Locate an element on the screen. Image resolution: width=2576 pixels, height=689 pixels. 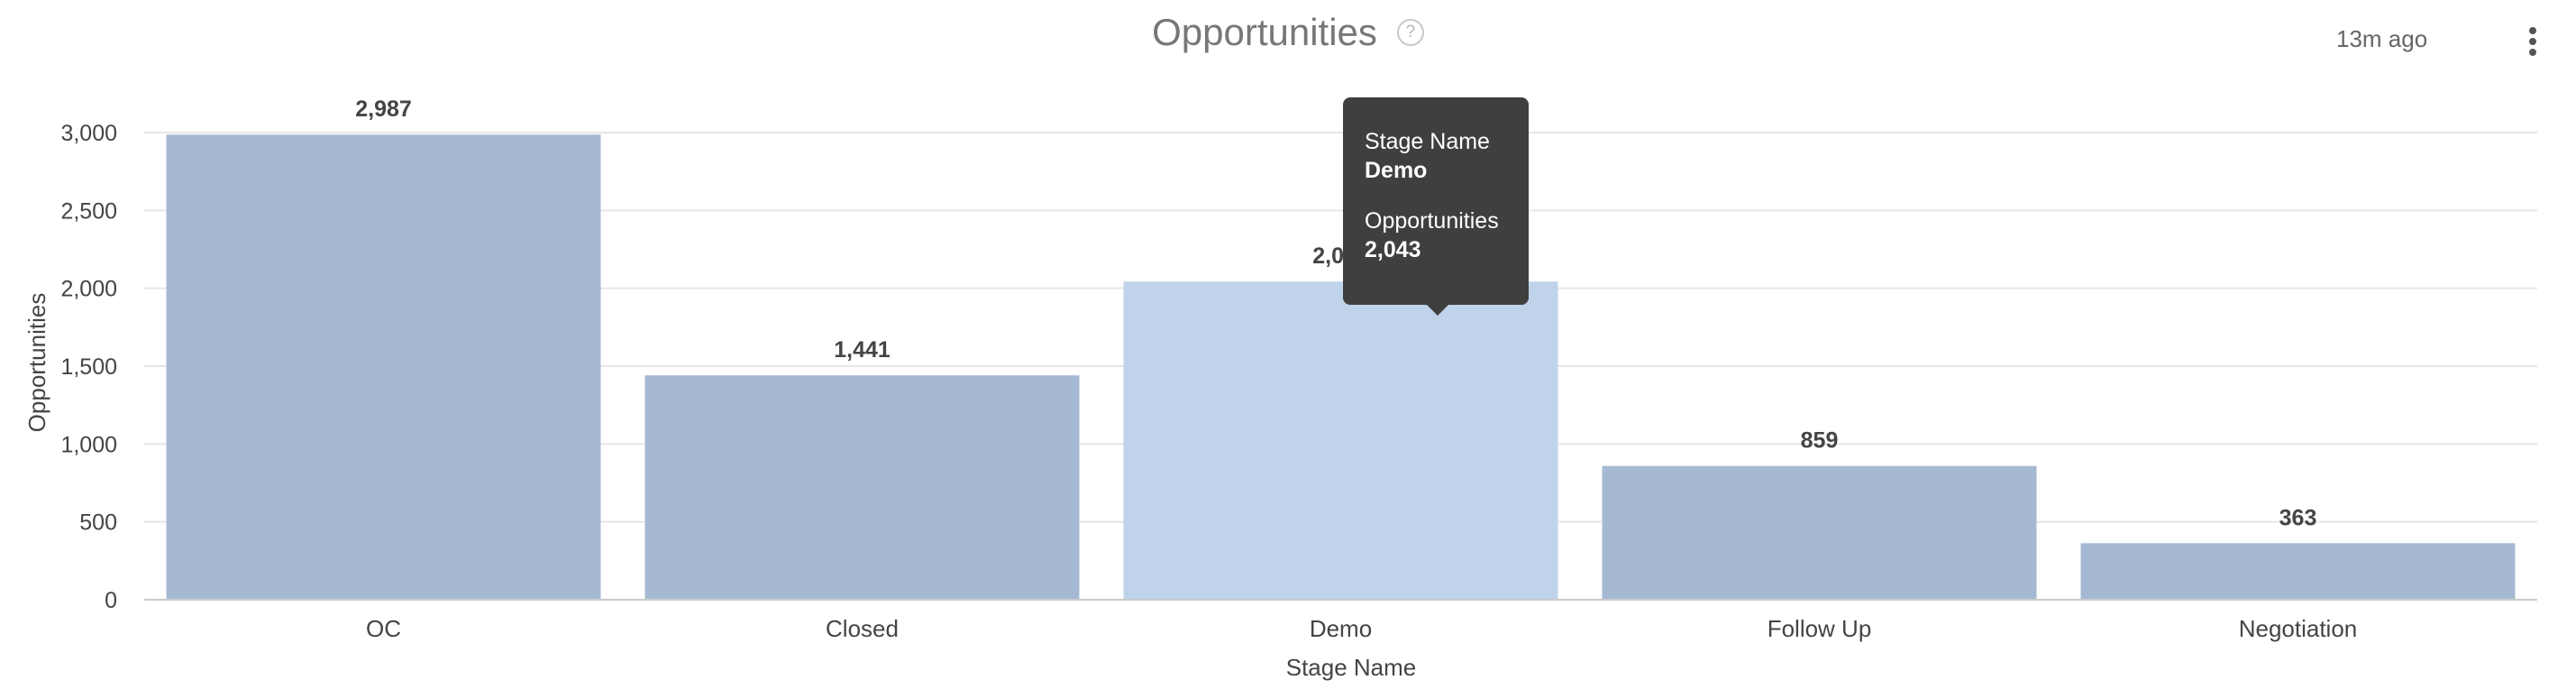
y-tick-label: 1,000 is located at coordinates (89, 444).